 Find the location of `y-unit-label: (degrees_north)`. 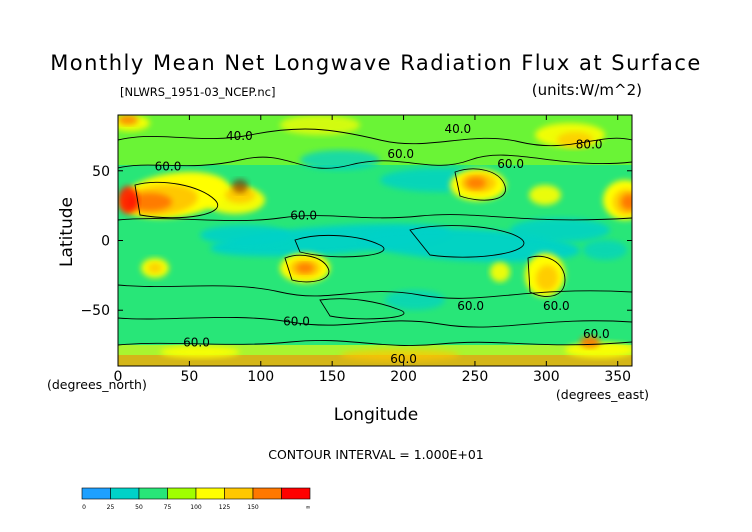

y-unit-label: (degrees_north) is located at coordinates (97, 384).